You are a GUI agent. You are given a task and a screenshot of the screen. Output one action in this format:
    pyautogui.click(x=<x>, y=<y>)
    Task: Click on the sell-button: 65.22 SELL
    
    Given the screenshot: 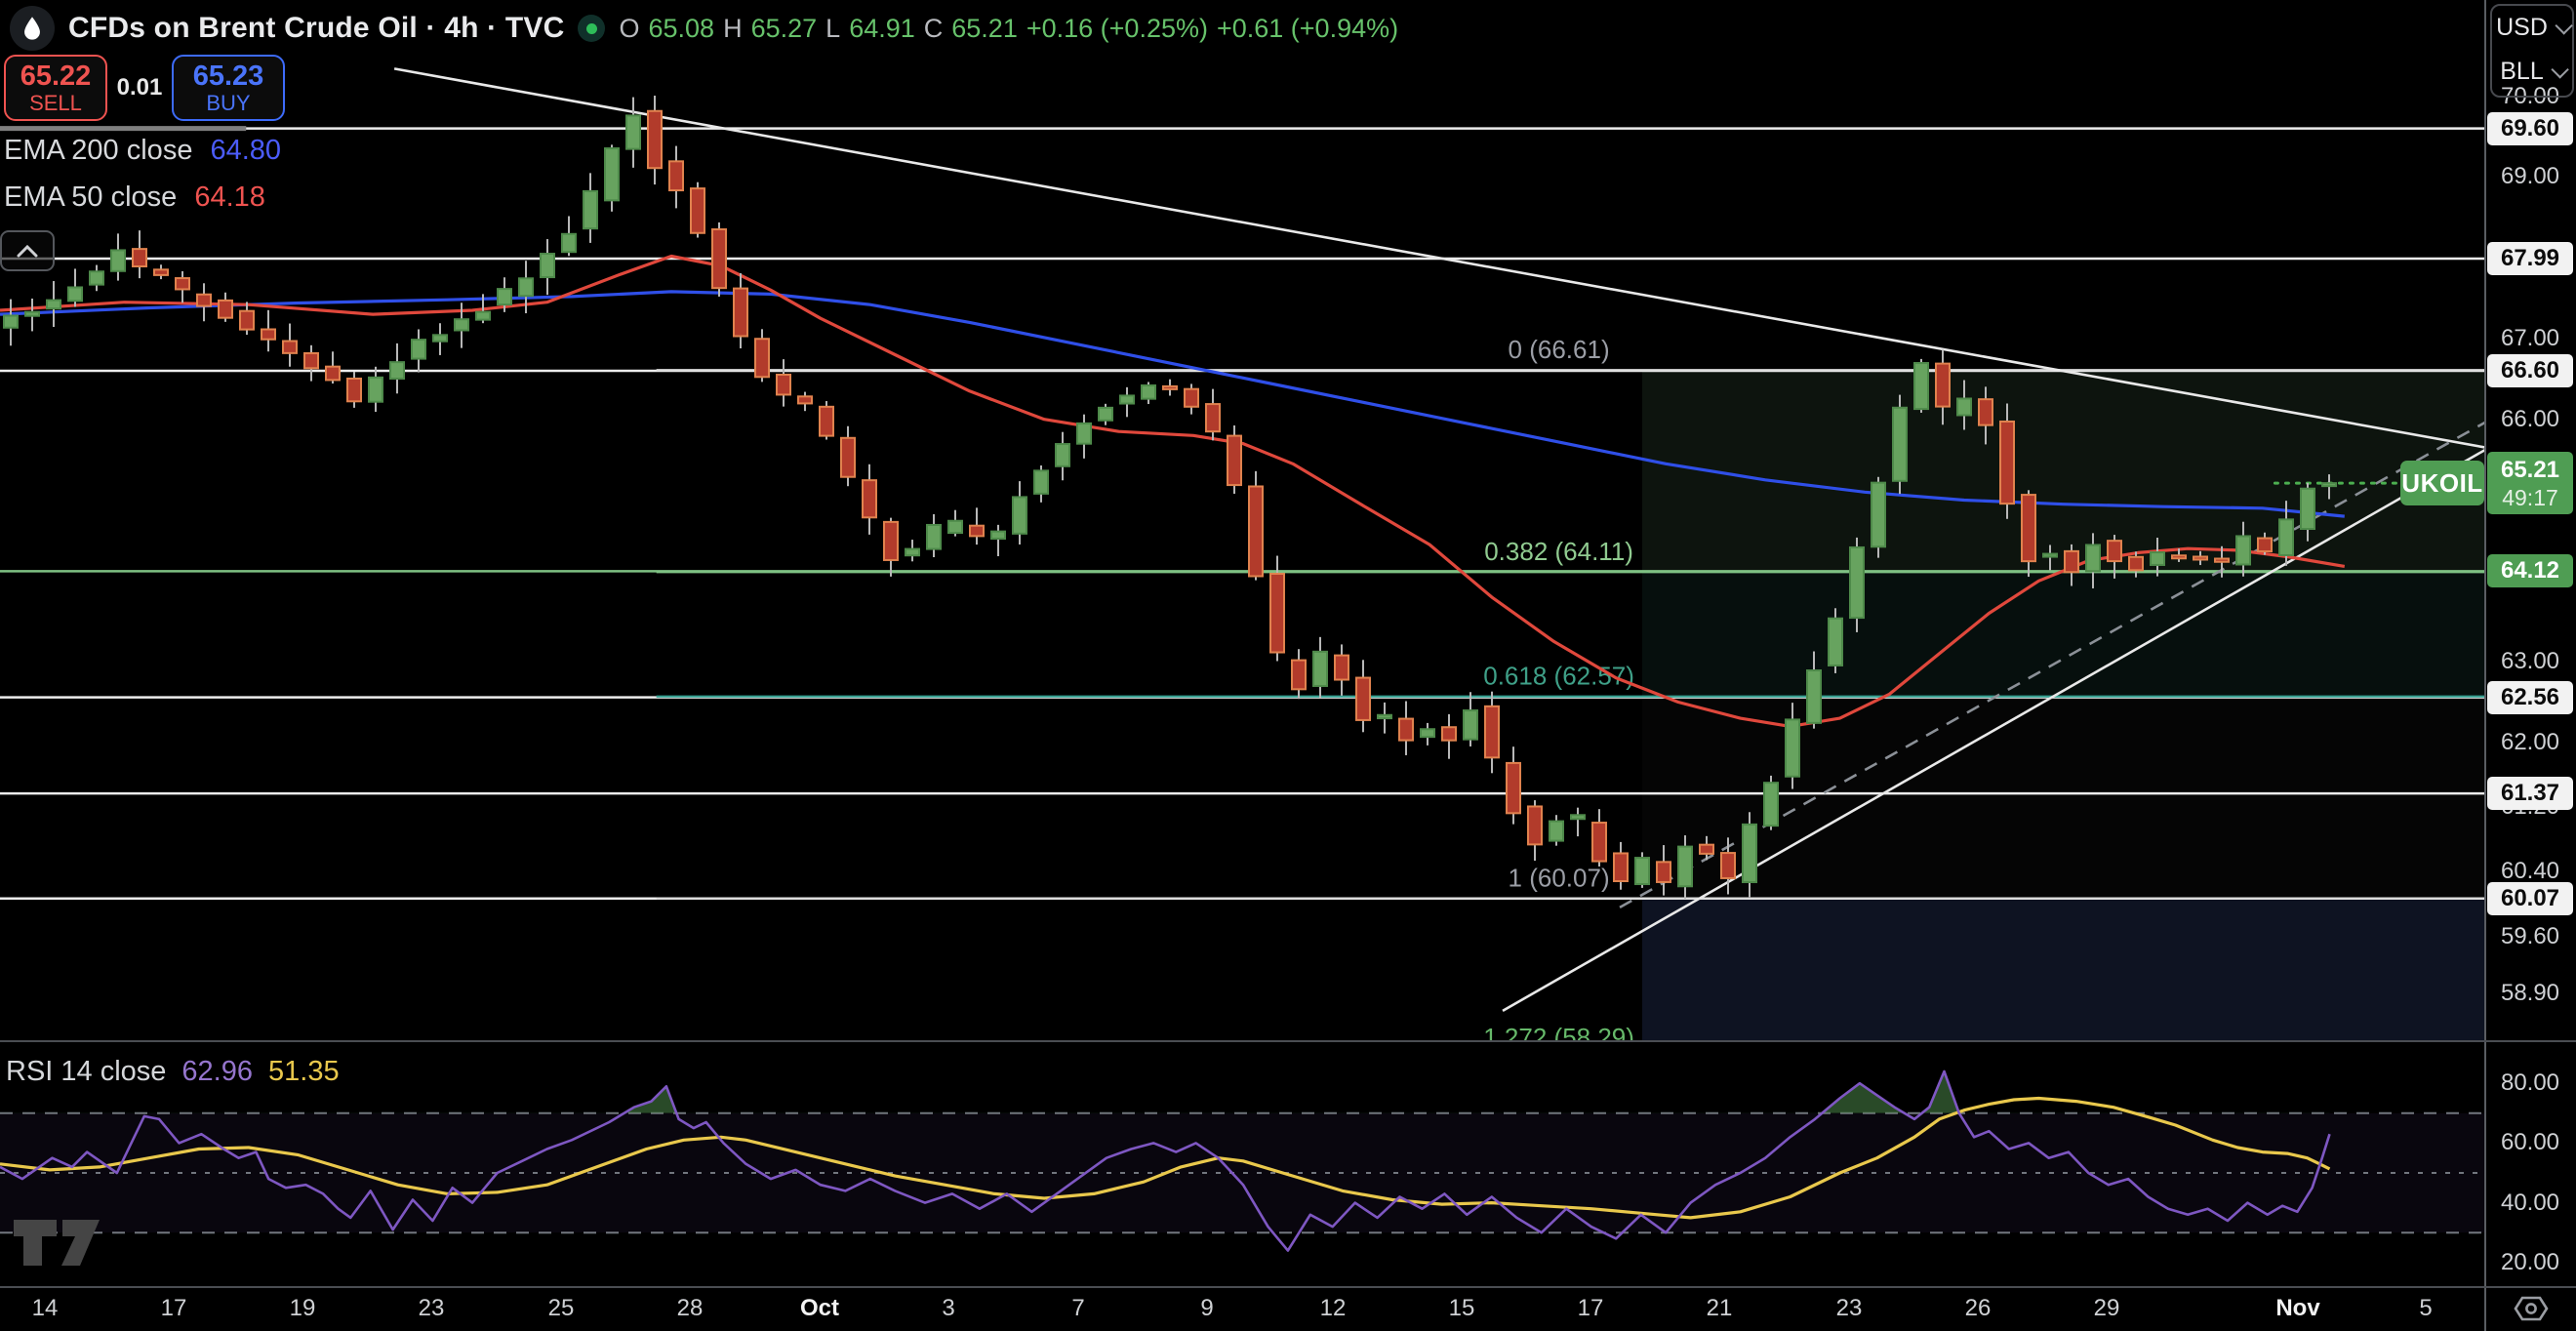 What is the action you would take?
    pyautogui.click(x=55, y=88)
    